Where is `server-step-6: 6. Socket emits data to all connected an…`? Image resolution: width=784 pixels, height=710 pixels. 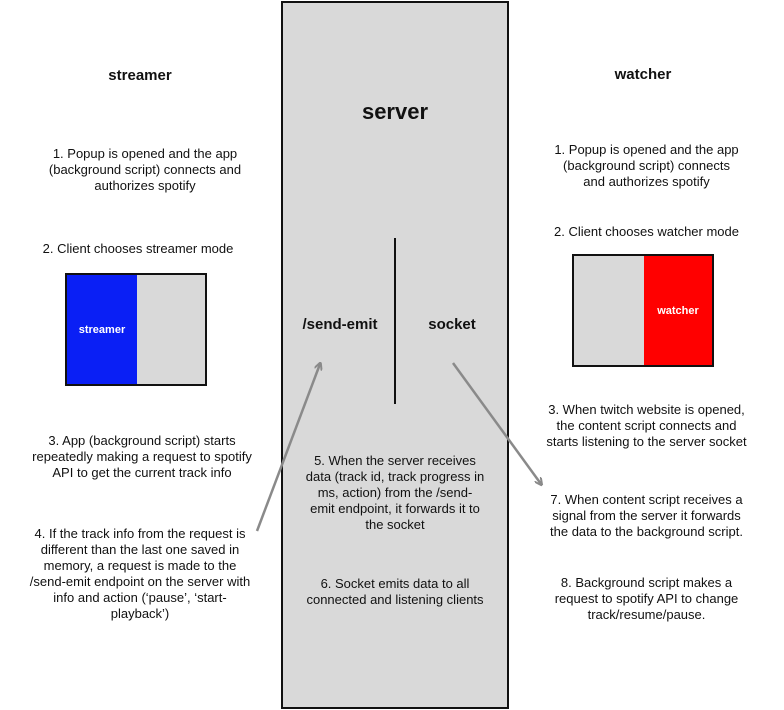 server-step-6: 6. Socket emits data to all connected an… is located at coordinates (395, 591).